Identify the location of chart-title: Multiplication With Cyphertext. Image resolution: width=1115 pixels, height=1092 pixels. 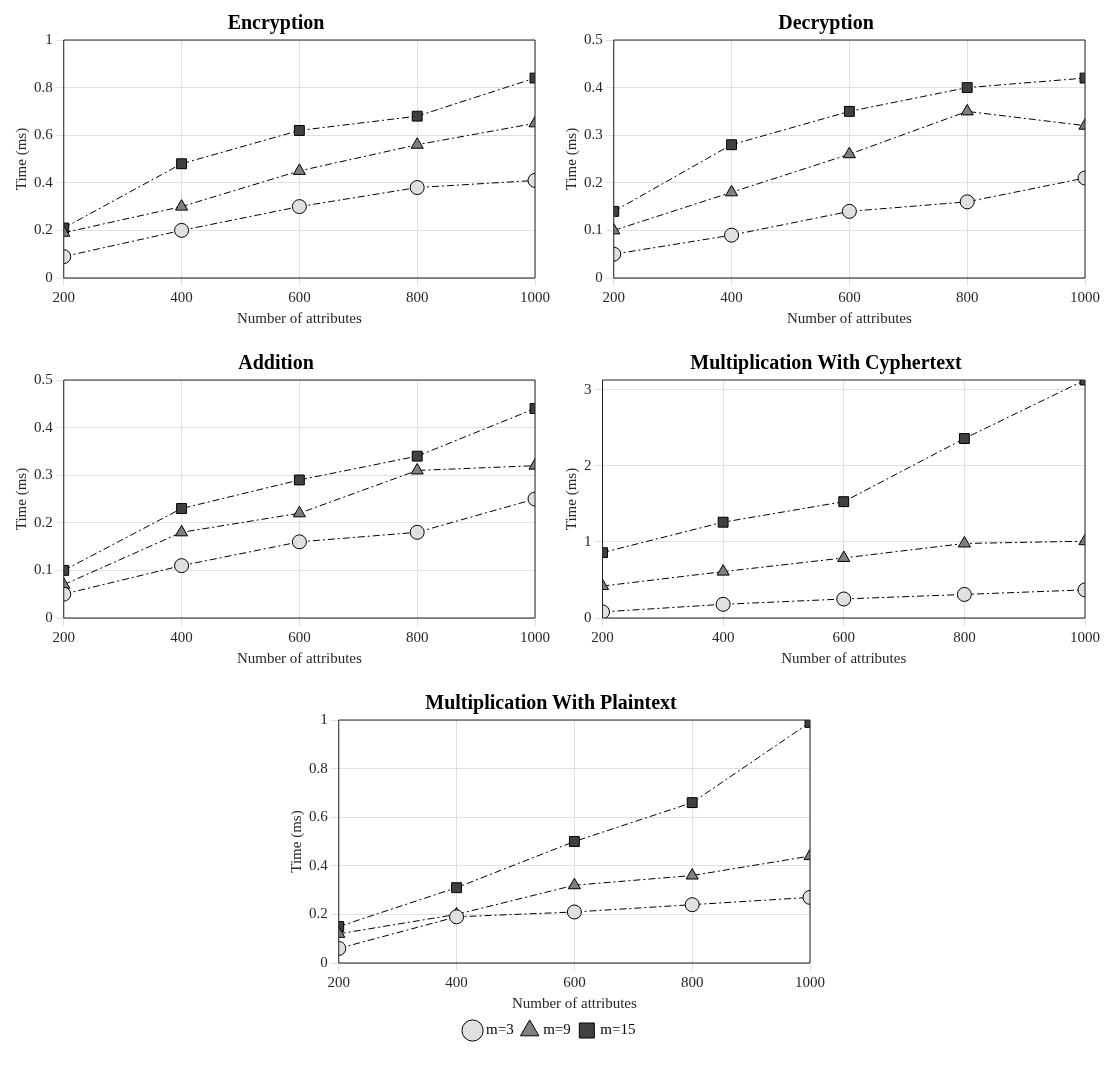
(826, 363).